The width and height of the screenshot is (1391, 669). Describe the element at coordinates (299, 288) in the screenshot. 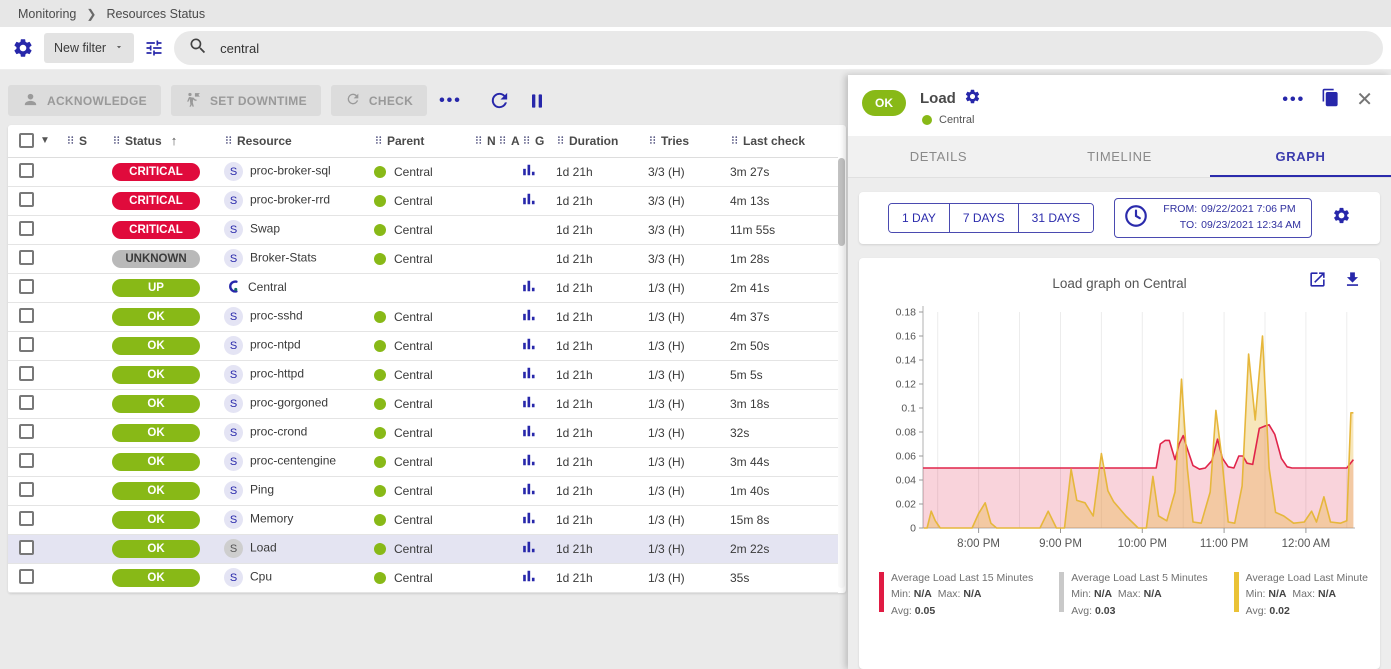

I see `cell-resource: Central` at that location.